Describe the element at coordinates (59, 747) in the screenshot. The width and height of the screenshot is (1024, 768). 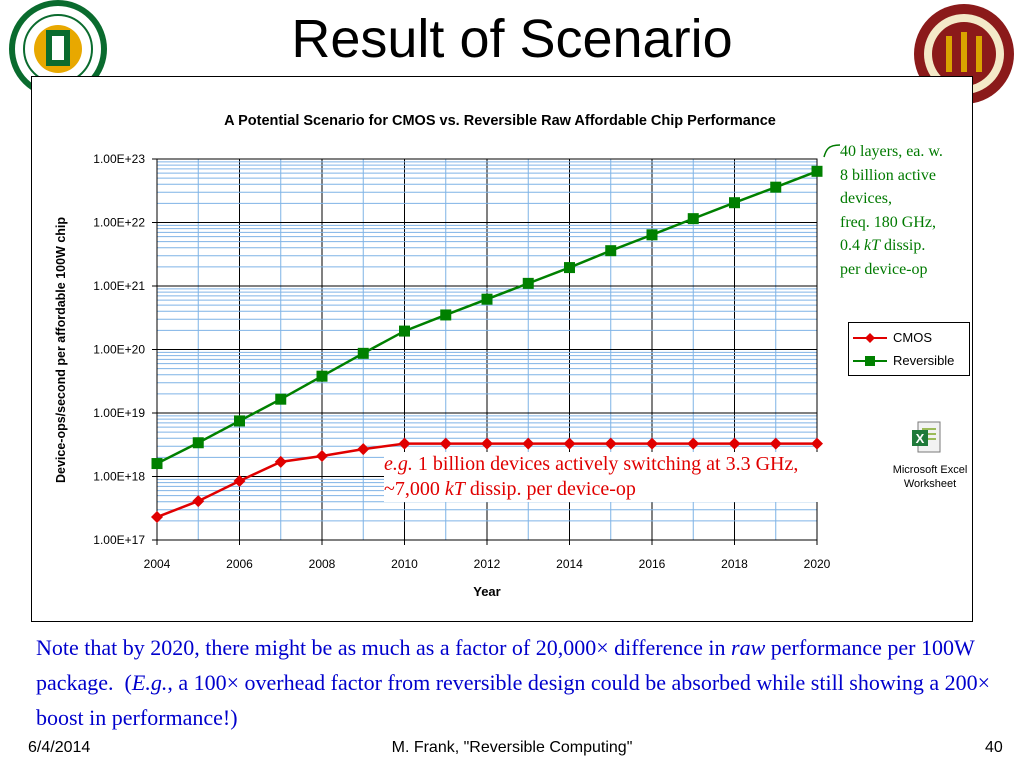
I see `footer-date: 6/4/2014` at that location.